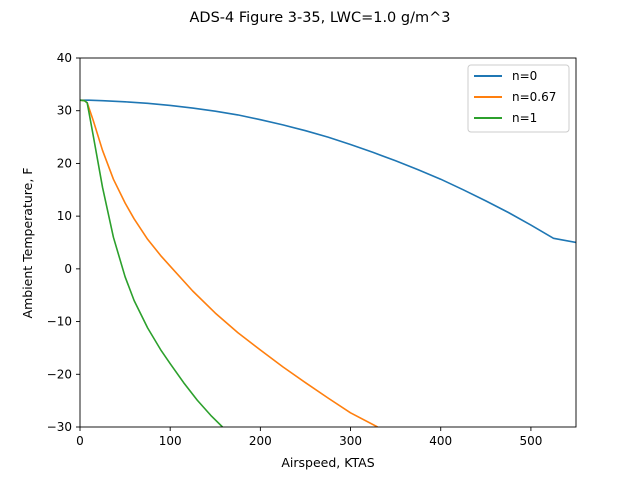  I want to click on y-tick-label: 0, so click(68, 269).